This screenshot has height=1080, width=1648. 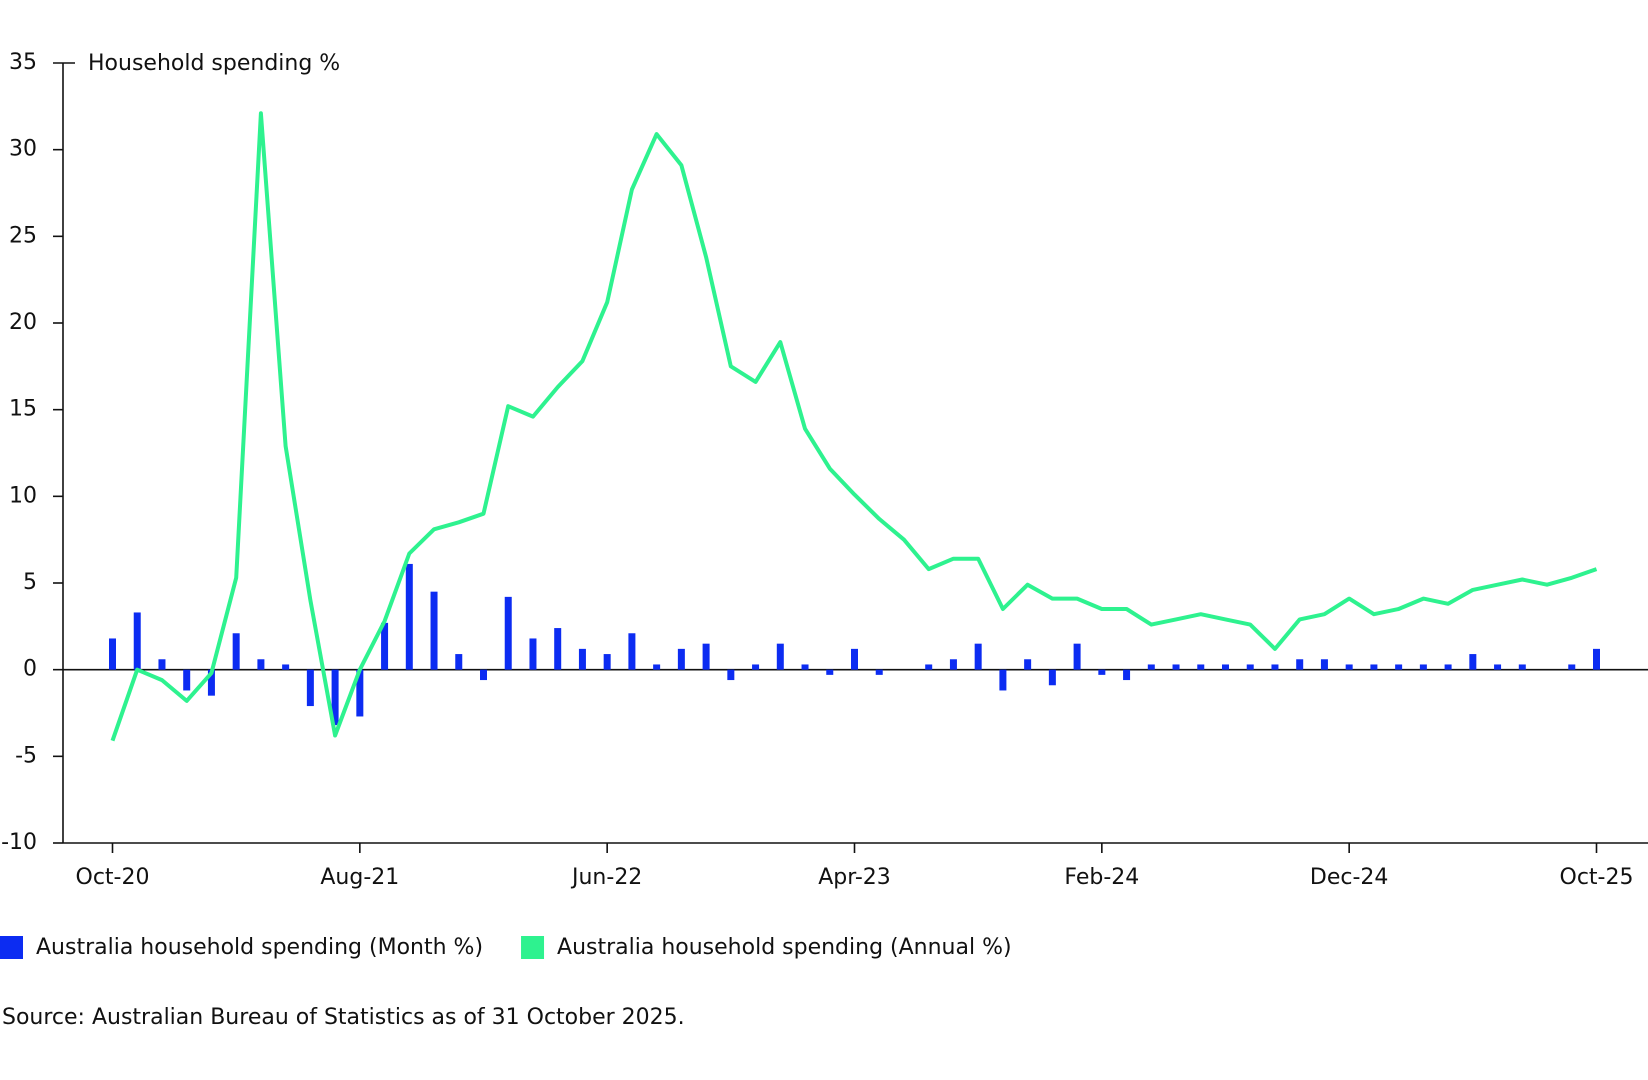 I want to click on x-tick-label: Aug-21, so click(x=359, y=877).